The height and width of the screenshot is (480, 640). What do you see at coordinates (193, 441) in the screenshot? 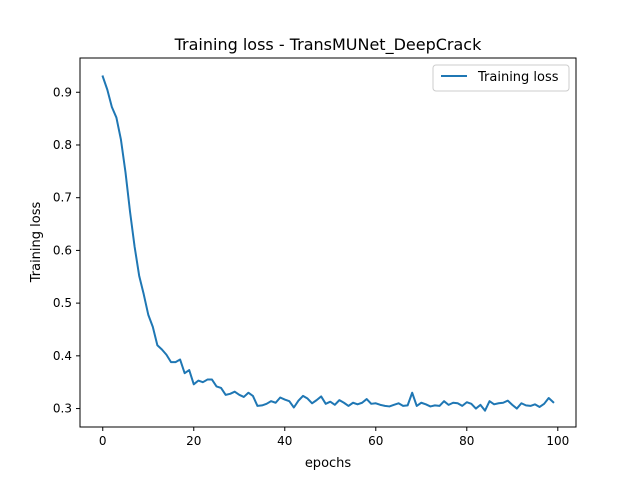
I see `x-tick-label: 20` at bounding box center [193, 441].